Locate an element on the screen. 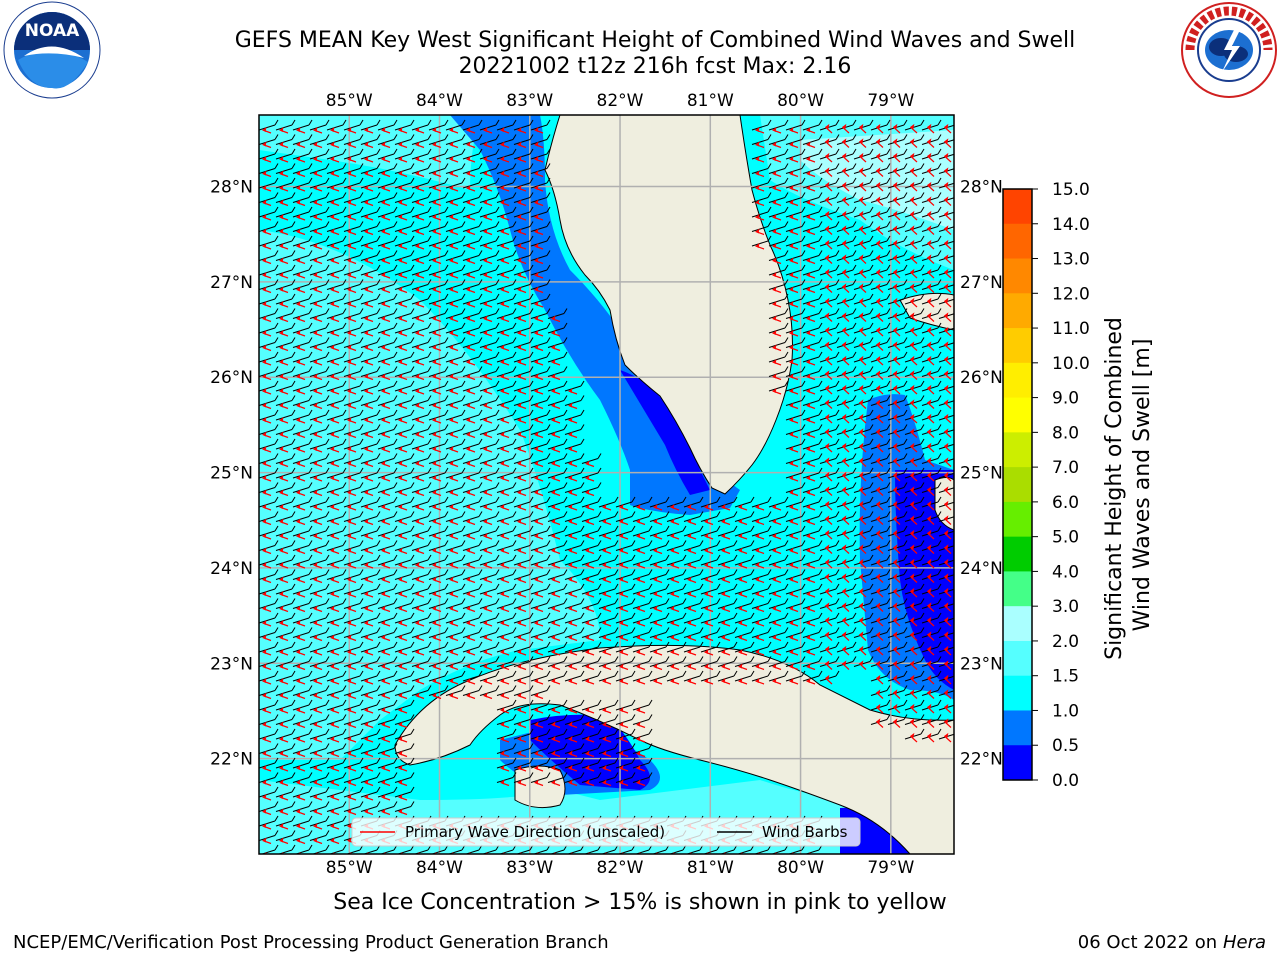  lat-ticks-right: 28°N27°N26°N25°N24°N23°N22°N is located at coordinates (981, 474).